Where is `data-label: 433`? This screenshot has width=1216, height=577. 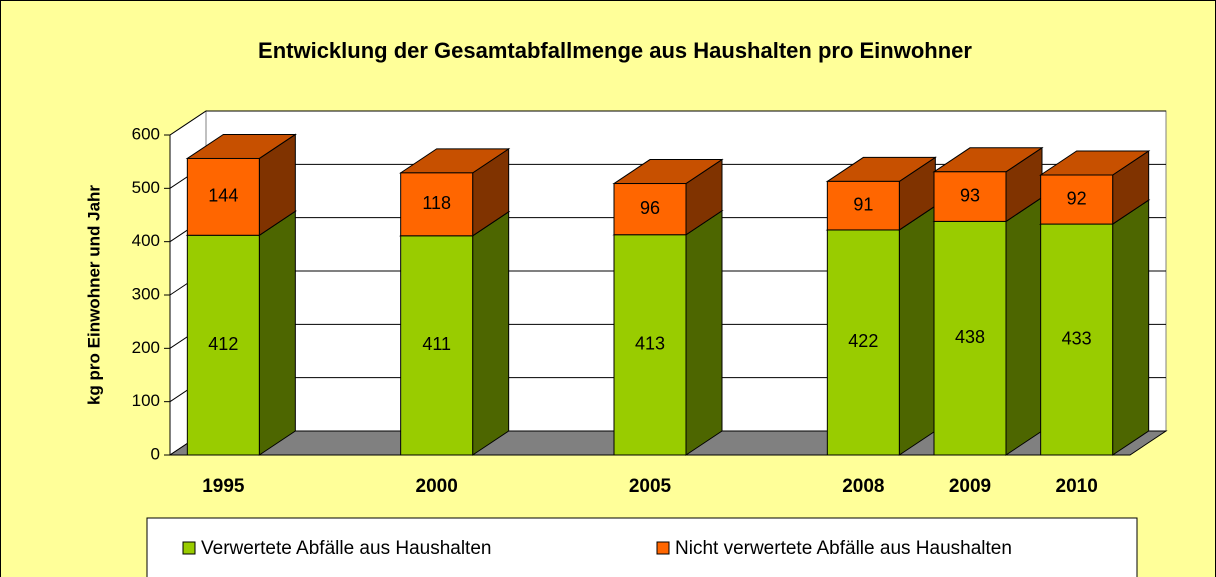 data-label: 433 is located at coordinates (1077, 338).